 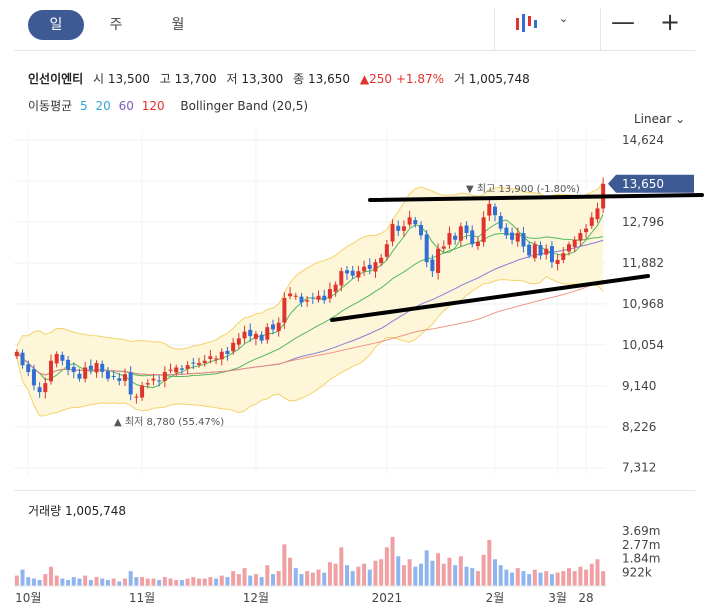 I want to click on tab-month: 월, so click(x=178, y=25).